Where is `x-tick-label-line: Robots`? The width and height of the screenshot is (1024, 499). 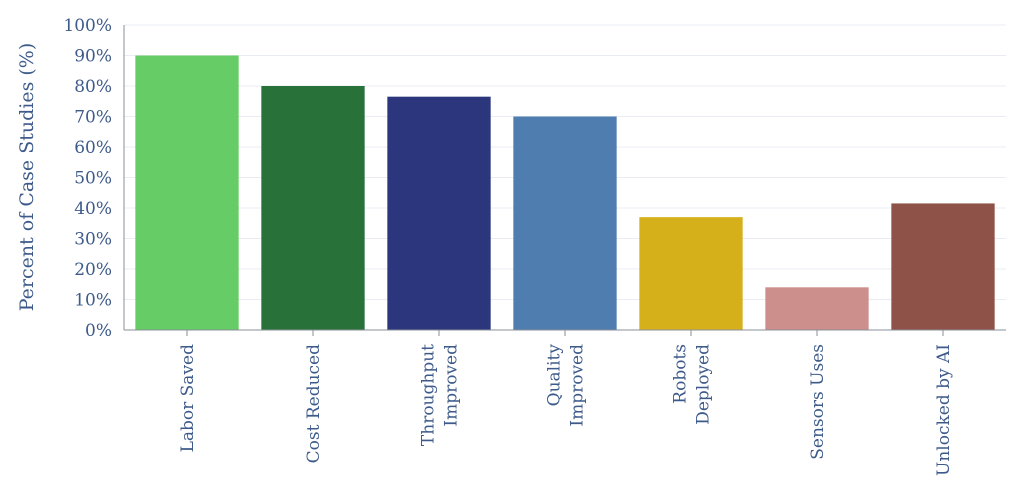
x-tick-label-line: Robots is located at coordinates (681, 374).